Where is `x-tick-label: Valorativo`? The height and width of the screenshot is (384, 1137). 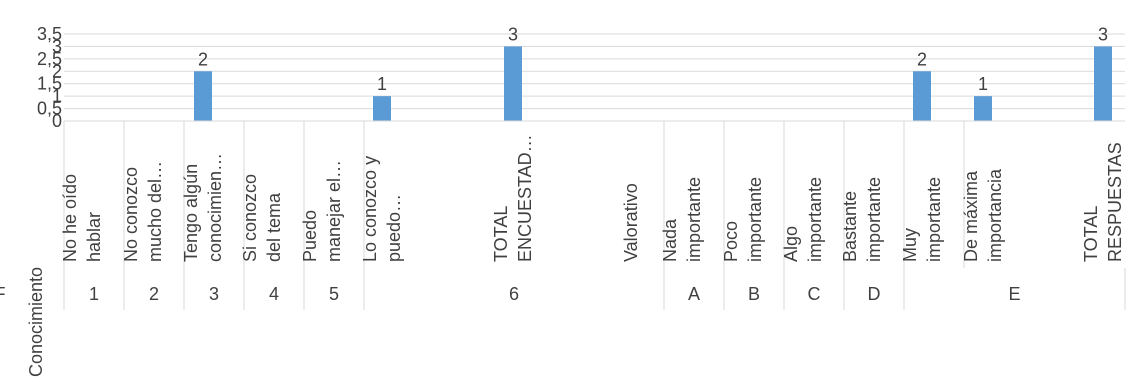
x-tick-label: Valorativo is located at coordinates (631, 222).